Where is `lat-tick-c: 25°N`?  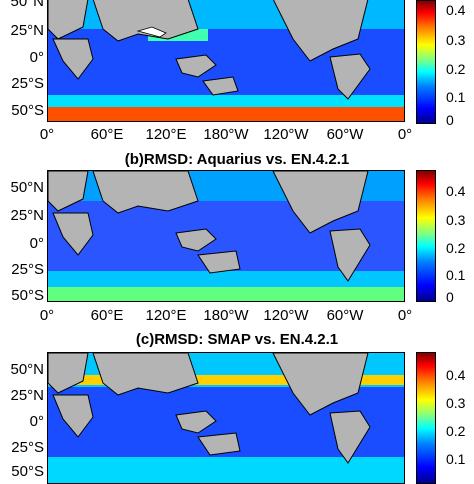
lat-tick-c: 25°N is located at coordinates (27, 395).